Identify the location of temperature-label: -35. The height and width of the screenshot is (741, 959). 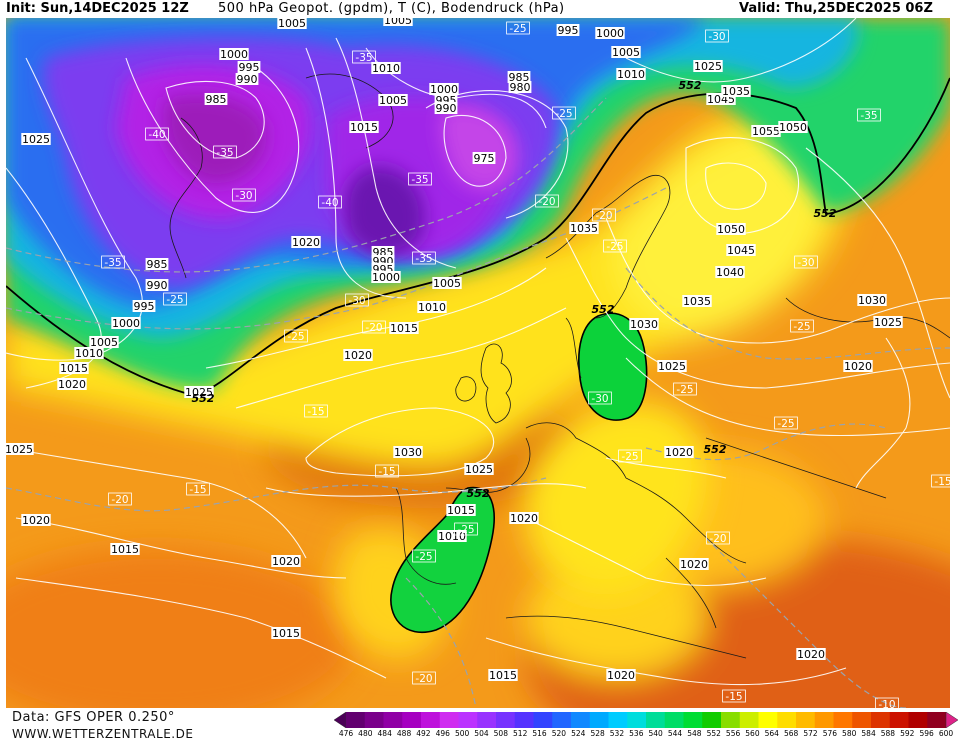
(424, 258).